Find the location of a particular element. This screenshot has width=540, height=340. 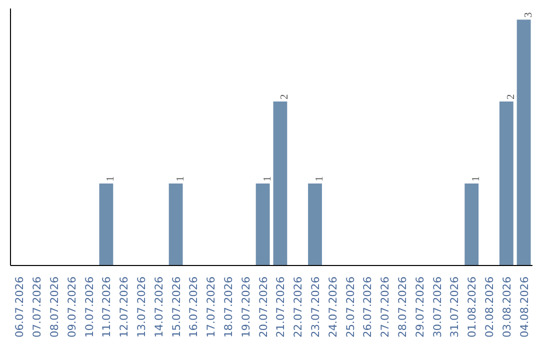

x-tick-label: 26.07.2026 is located at coordinates (367, 307).